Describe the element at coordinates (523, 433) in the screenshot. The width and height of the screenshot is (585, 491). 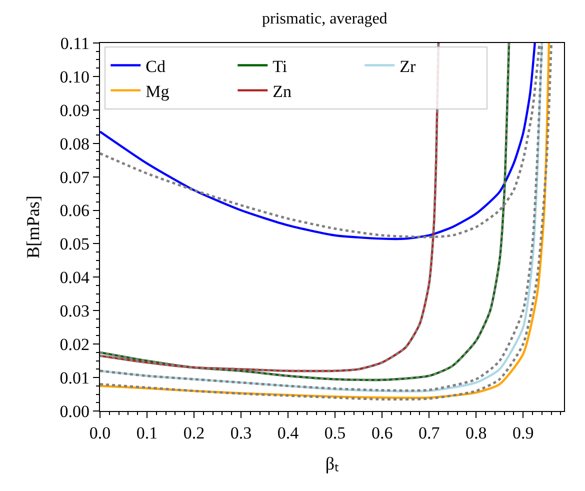
I see `x-tick-label: 0.9` at that location.